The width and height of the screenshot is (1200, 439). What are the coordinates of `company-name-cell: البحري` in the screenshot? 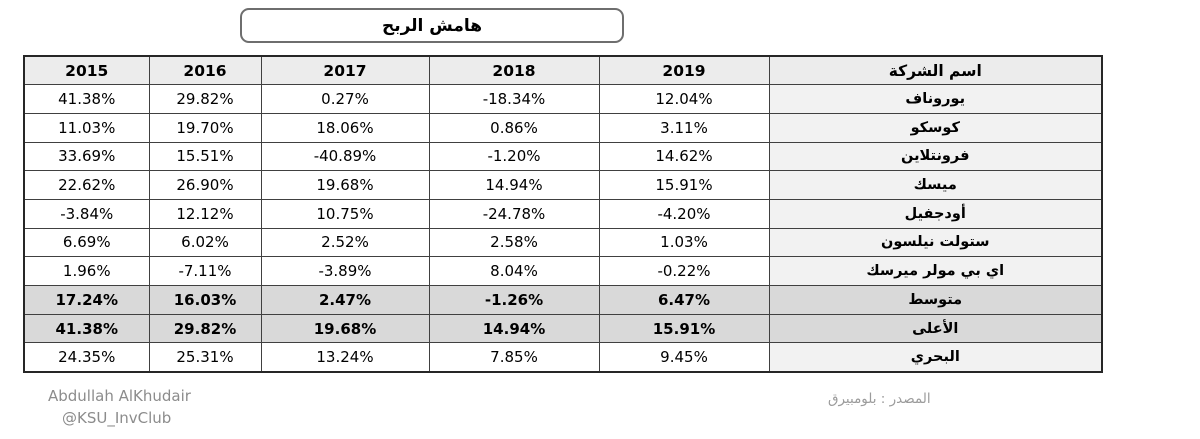 It's located at (935, 357).